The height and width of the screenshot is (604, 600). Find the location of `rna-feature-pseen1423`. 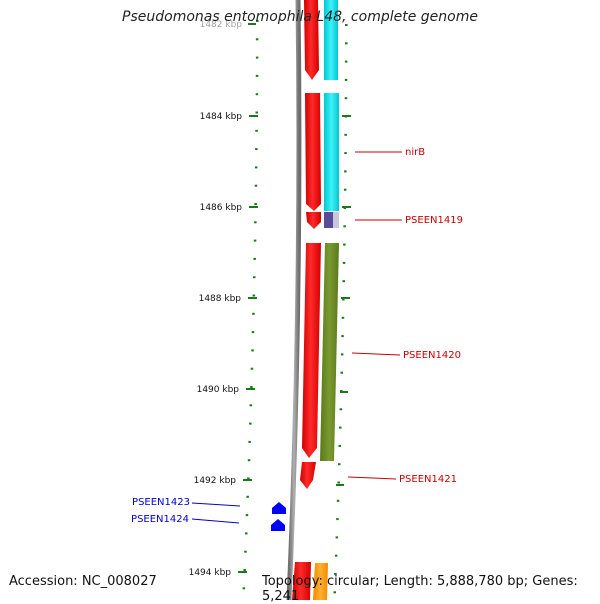

rna-feature-pseen1423 is located at coordinates (279, 508).